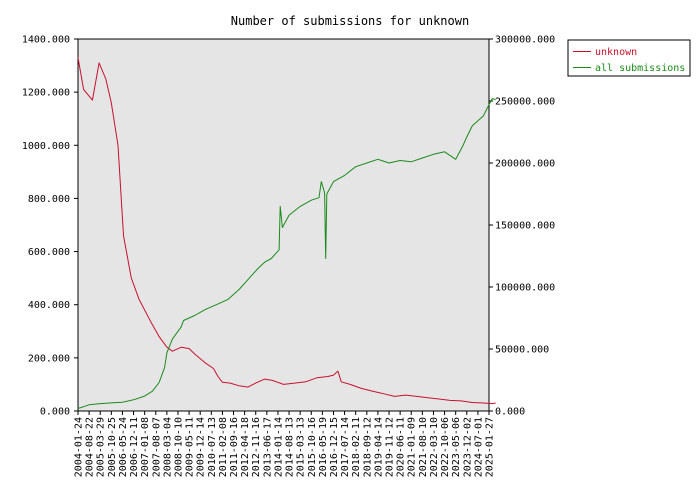  Describe the element at coordinates (201, 447) in the screenshot. I see `x-tick-label: 2009-12-14` at that location.